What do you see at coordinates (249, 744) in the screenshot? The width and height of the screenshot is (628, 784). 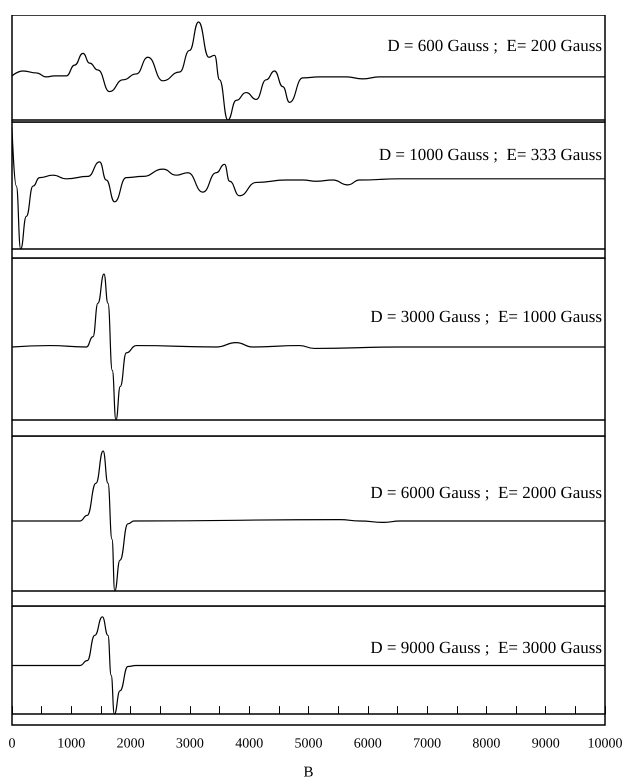 I see `x-tick-label: 4000` at bounding box center [249, 744].